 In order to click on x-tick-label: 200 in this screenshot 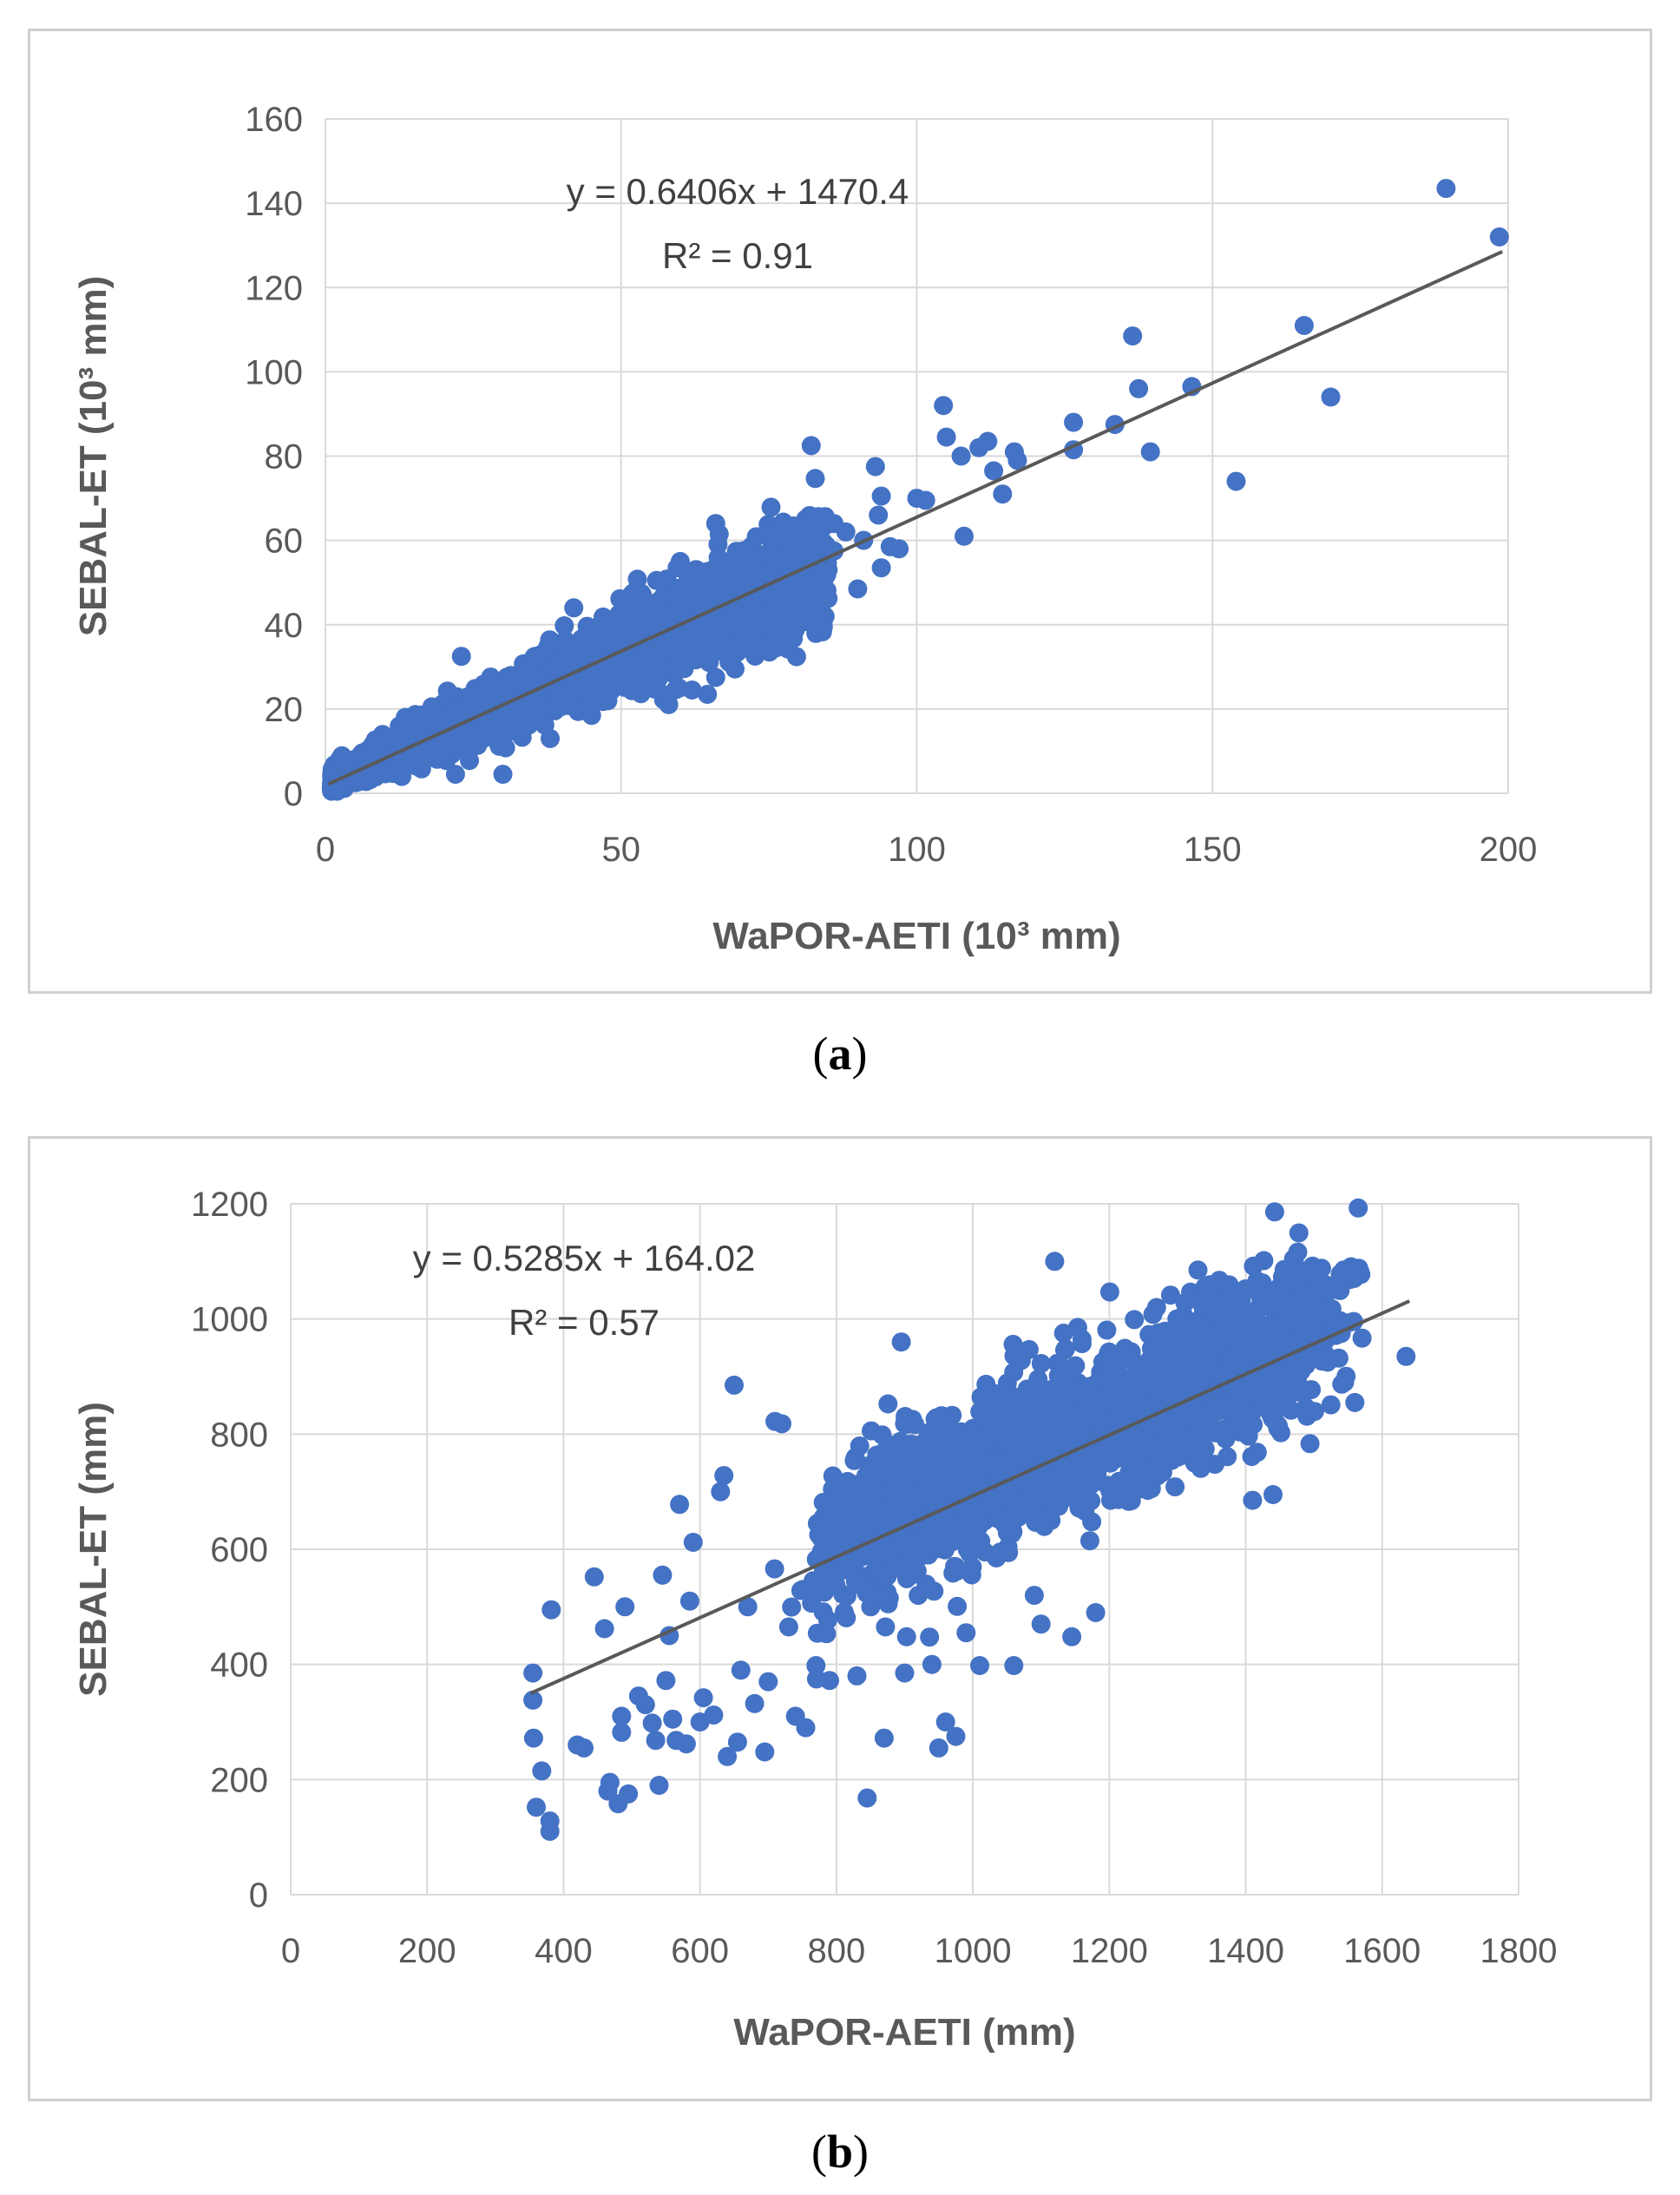, I will do `click(1509, 850)`.